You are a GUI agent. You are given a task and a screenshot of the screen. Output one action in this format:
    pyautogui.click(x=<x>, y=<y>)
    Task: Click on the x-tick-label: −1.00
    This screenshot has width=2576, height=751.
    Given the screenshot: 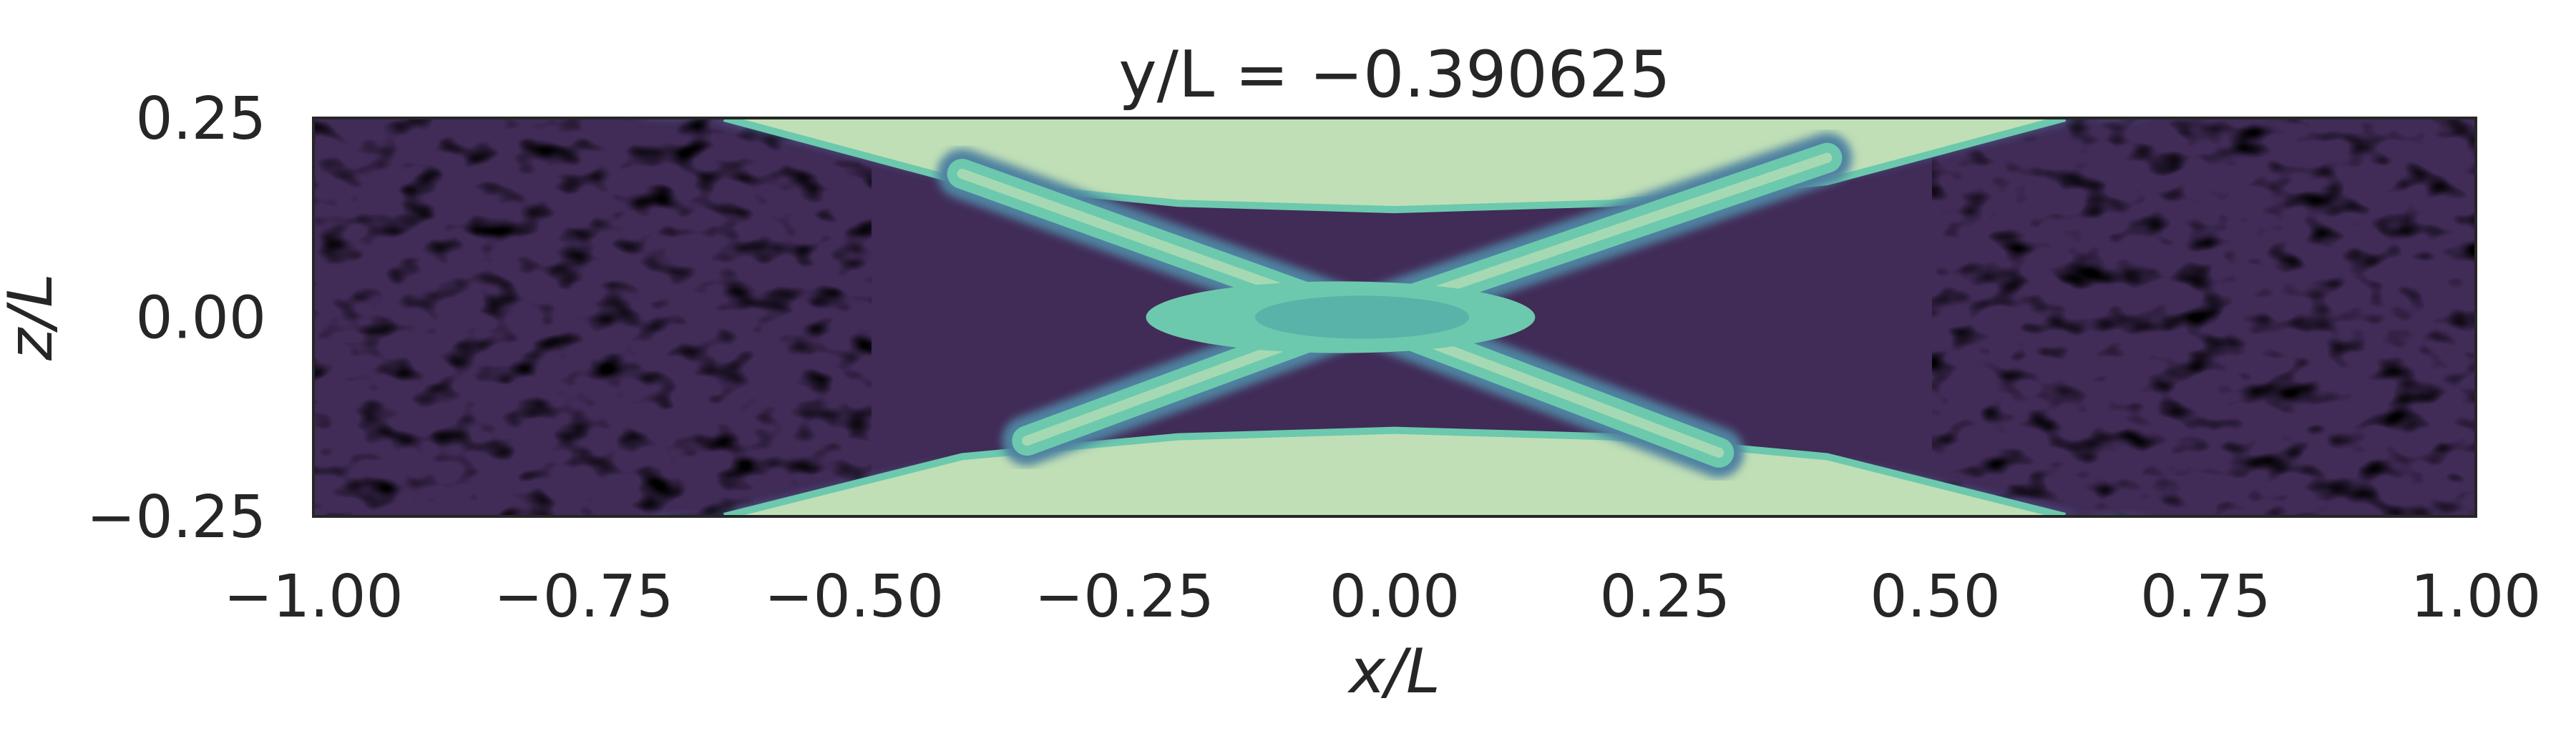 What is the action you would take?
    pyautogui.click(x=313, y=597)
    